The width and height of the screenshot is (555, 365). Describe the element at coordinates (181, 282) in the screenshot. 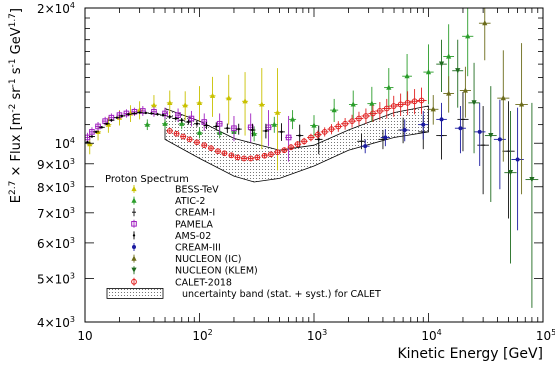

I see `legend-item: CALET-2018` at that location.